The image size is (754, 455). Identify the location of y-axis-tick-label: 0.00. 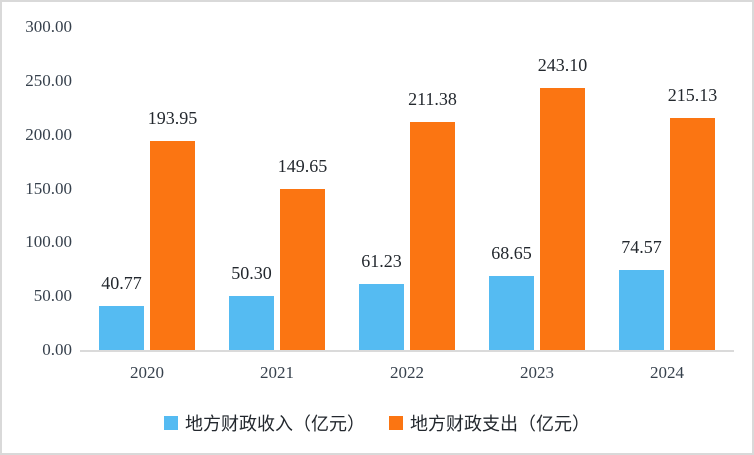
(57, 349).